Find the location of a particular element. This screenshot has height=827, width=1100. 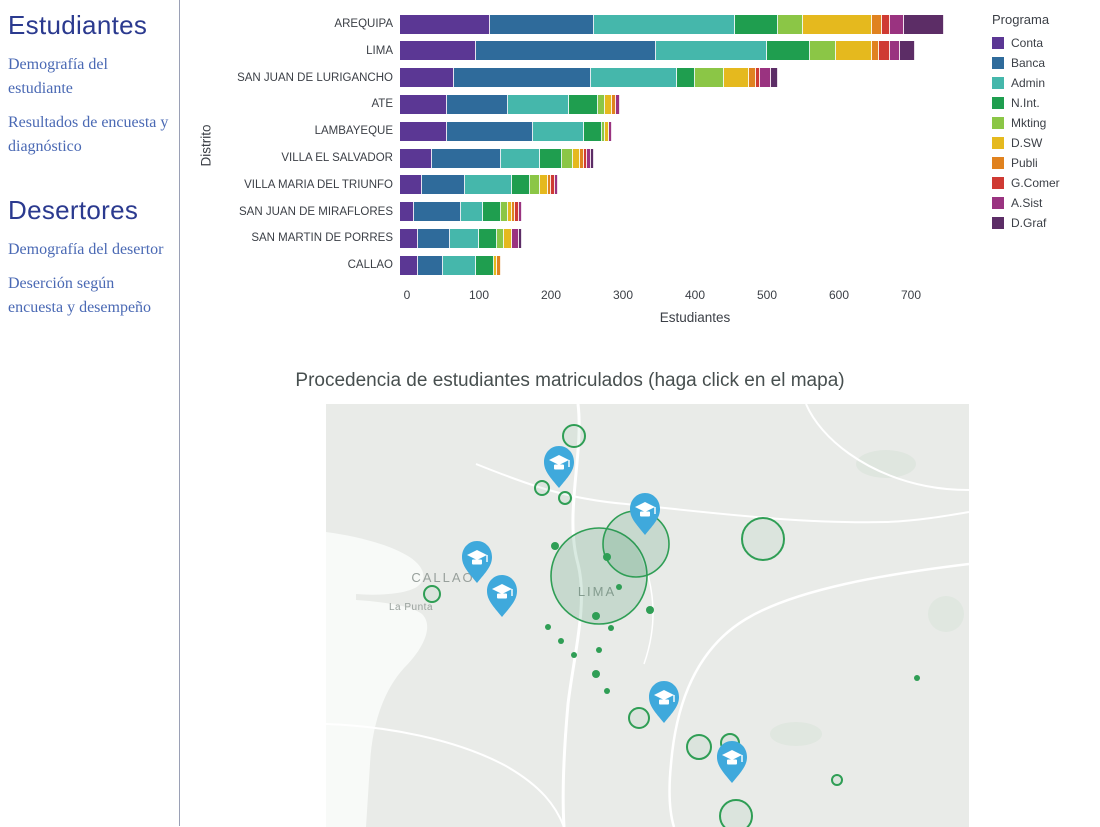

sidebar-item-desercion-encuesta: Deserción según encuesta y desempeño is located at coordinates (80, 295).